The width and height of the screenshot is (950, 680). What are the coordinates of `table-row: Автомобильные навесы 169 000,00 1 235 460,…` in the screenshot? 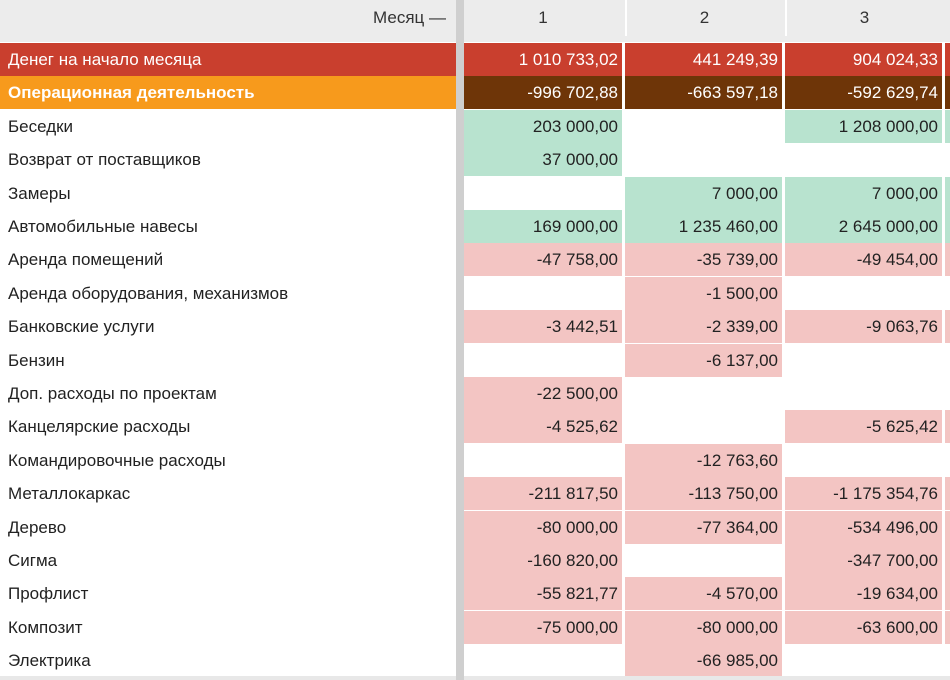 It's located at (475, 226).